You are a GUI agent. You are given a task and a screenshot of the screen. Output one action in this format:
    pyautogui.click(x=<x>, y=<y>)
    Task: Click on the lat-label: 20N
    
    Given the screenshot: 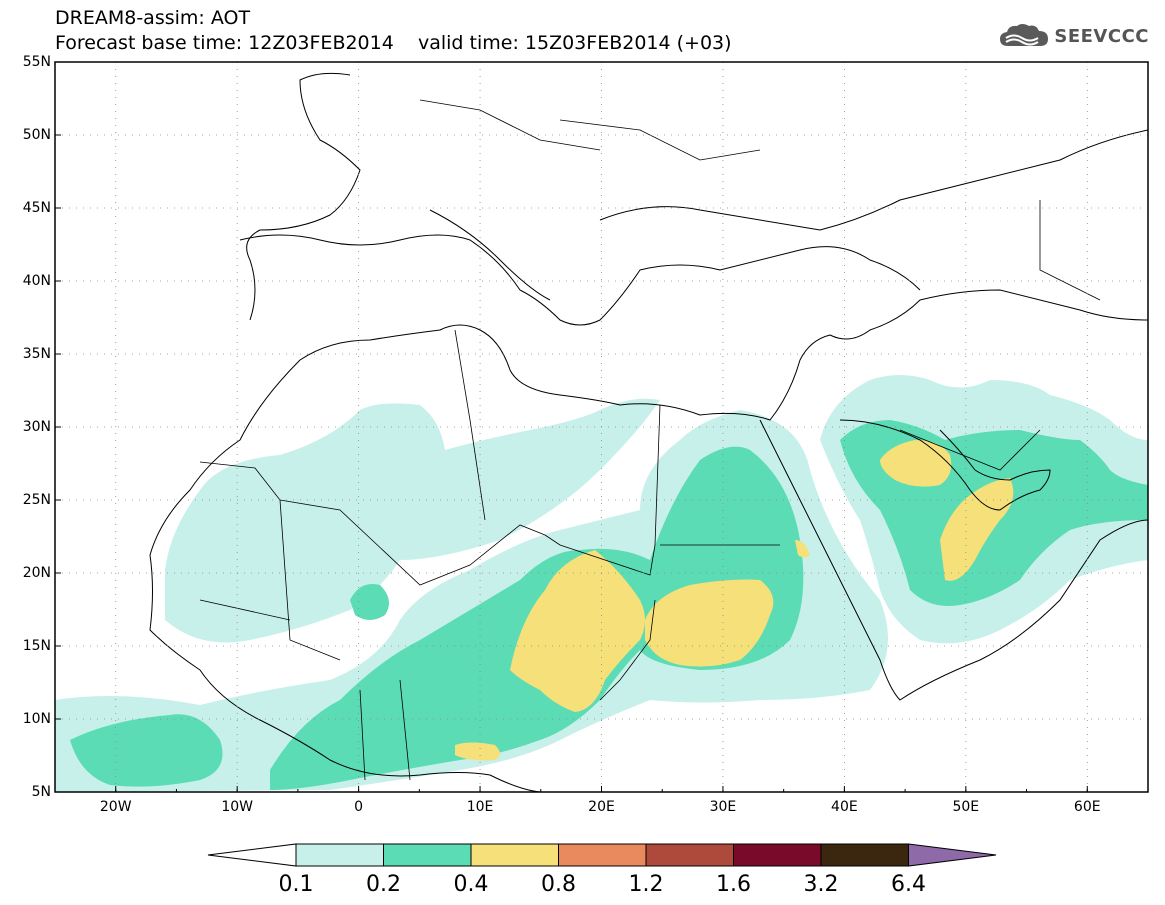 What is the action you would take?
    pyautogui.click(x=36, y=573)
    